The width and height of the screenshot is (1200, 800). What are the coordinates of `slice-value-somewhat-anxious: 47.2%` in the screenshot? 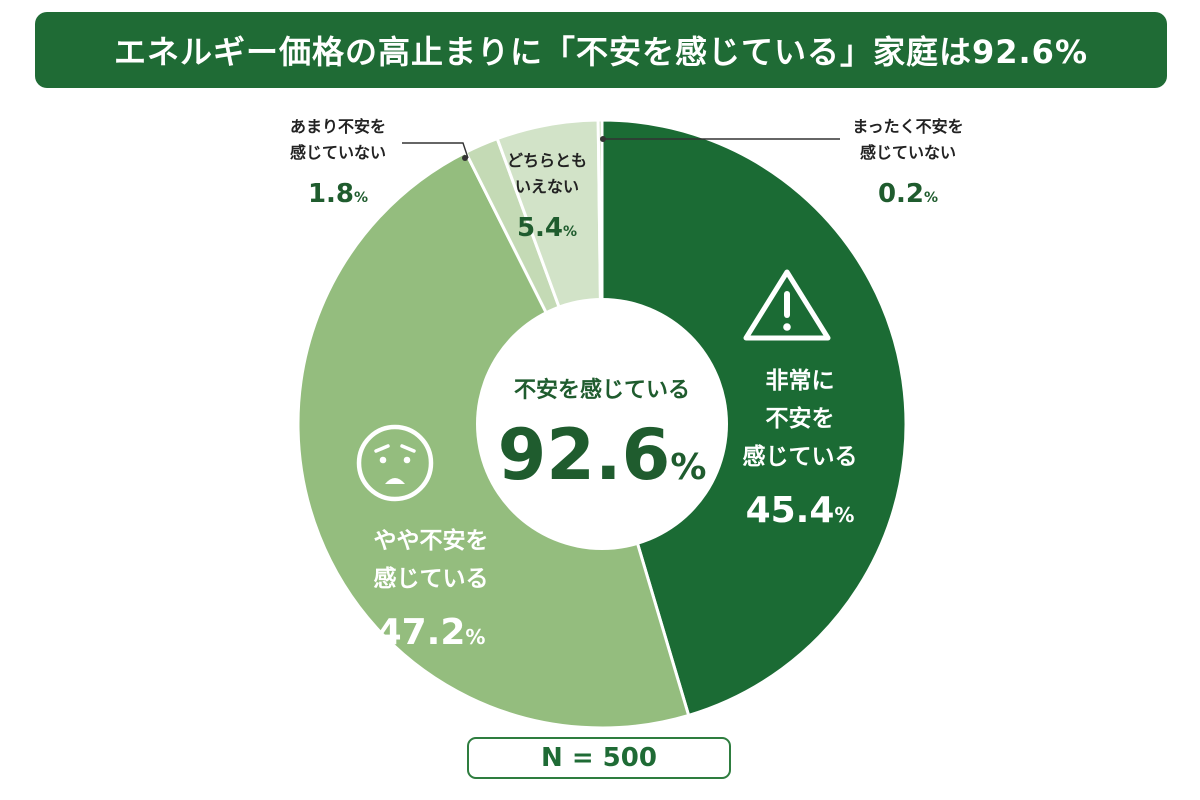 It's located at (431, 632).